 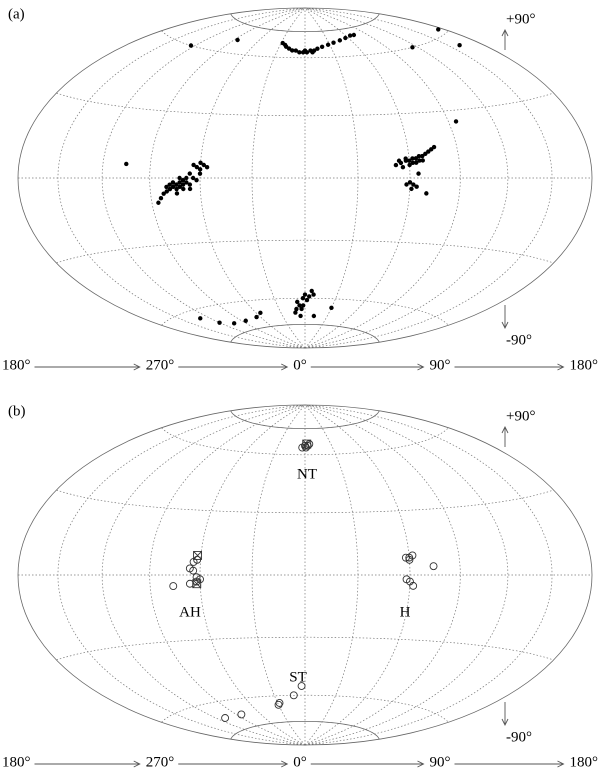 I want to click on panel-label: (b), so click(x=17, y=411).